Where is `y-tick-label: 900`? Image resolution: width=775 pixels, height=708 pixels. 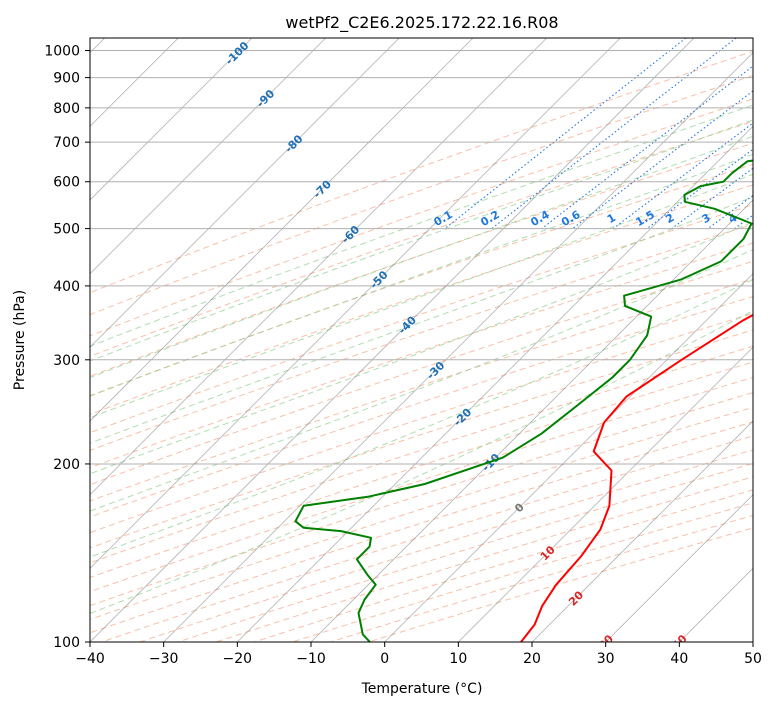 y-tick-label: 900 is located at coordinates (66, 79).